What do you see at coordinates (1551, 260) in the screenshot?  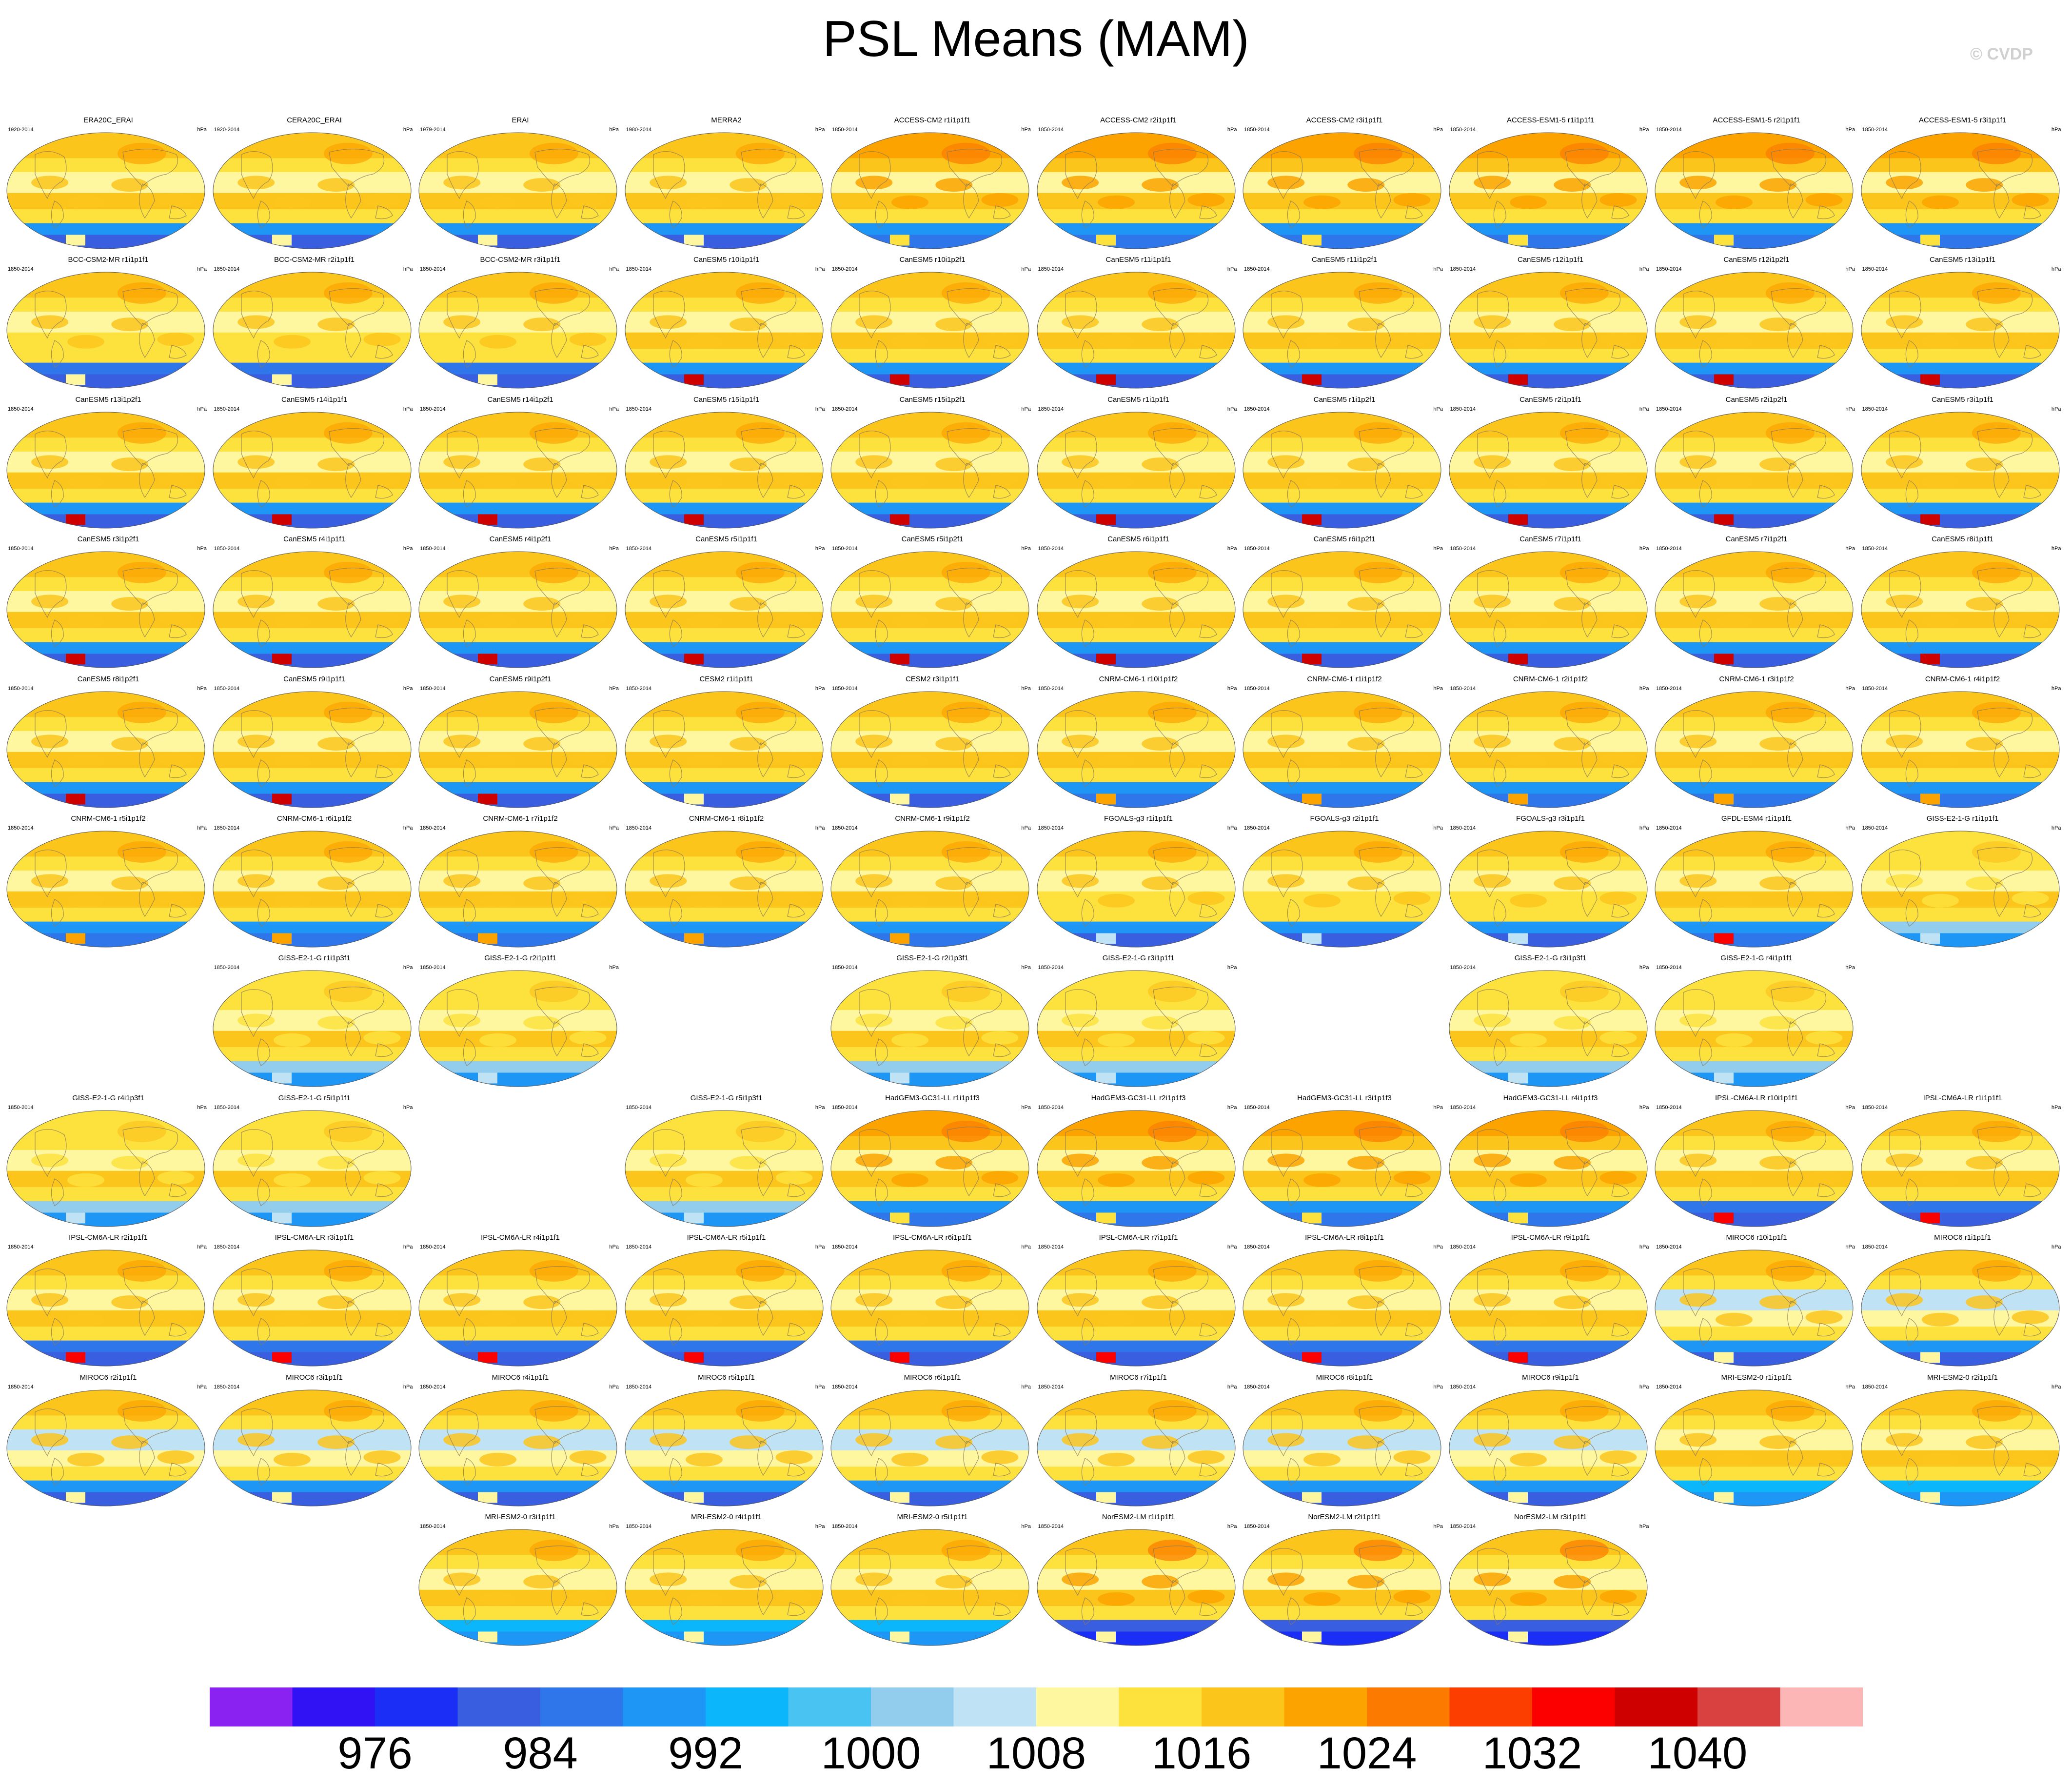 I see `panel-title: CanESM5 r12i1p1f1` at bounding box center [1551, 260].